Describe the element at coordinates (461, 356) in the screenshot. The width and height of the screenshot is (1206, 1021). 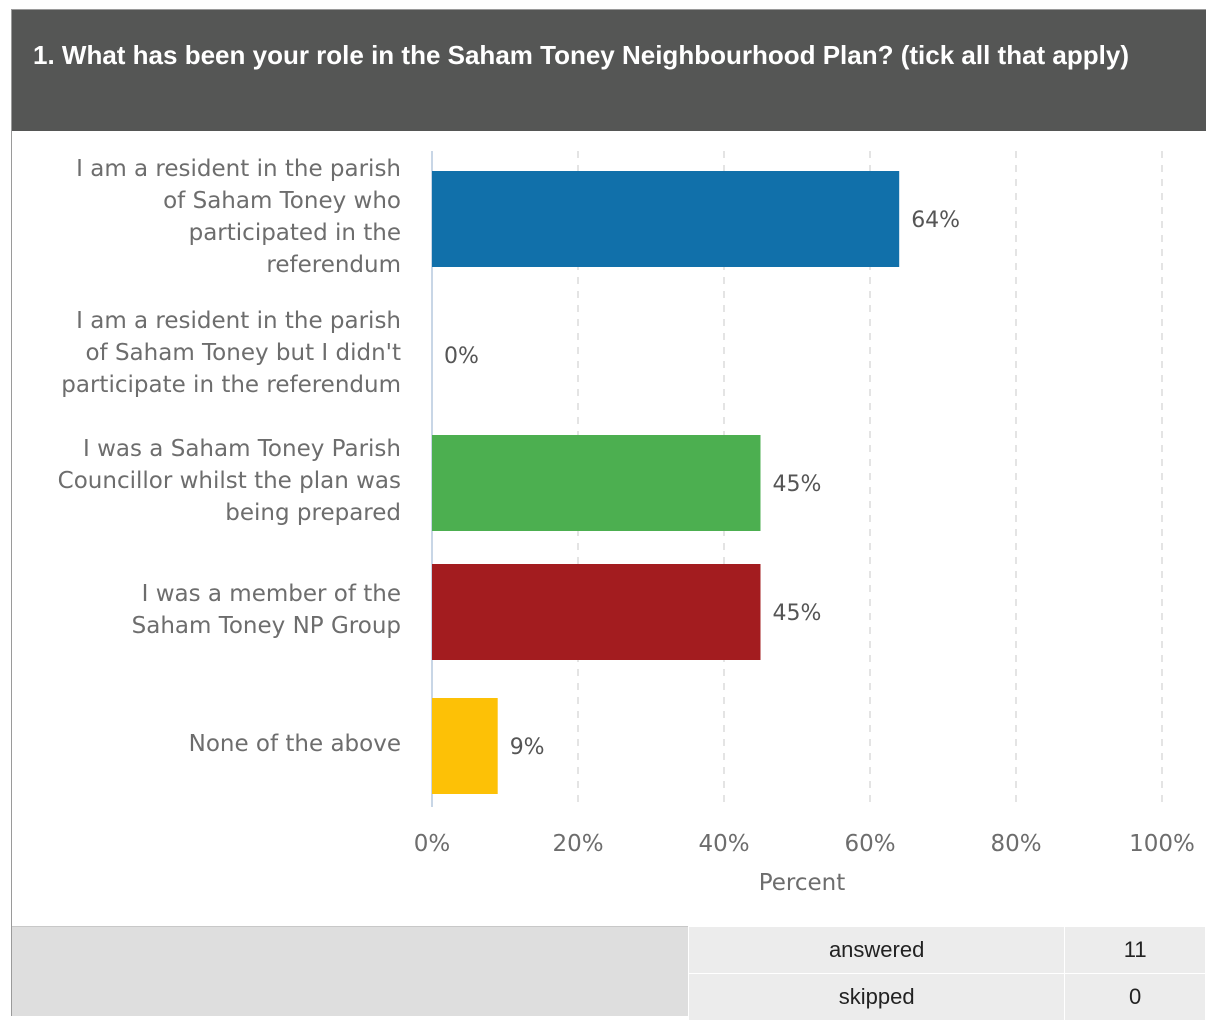
I see `bar-value-label-2: 0%` at that location.